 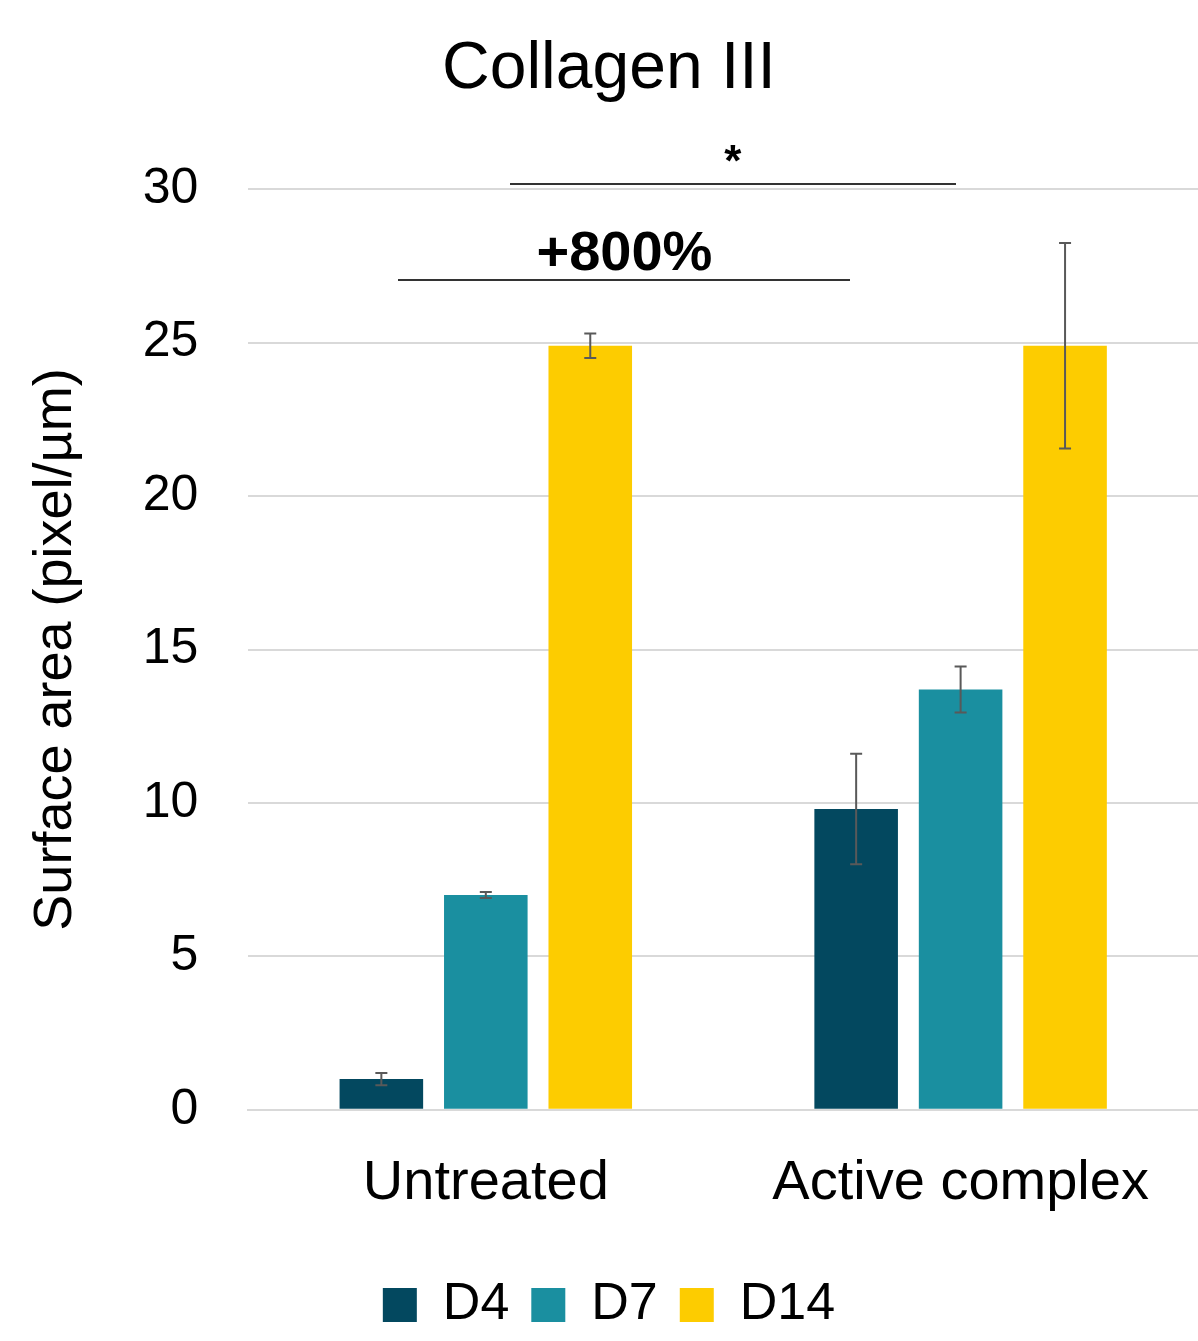 I want to click on legend-label: D14, so click(x=787, y=1301).